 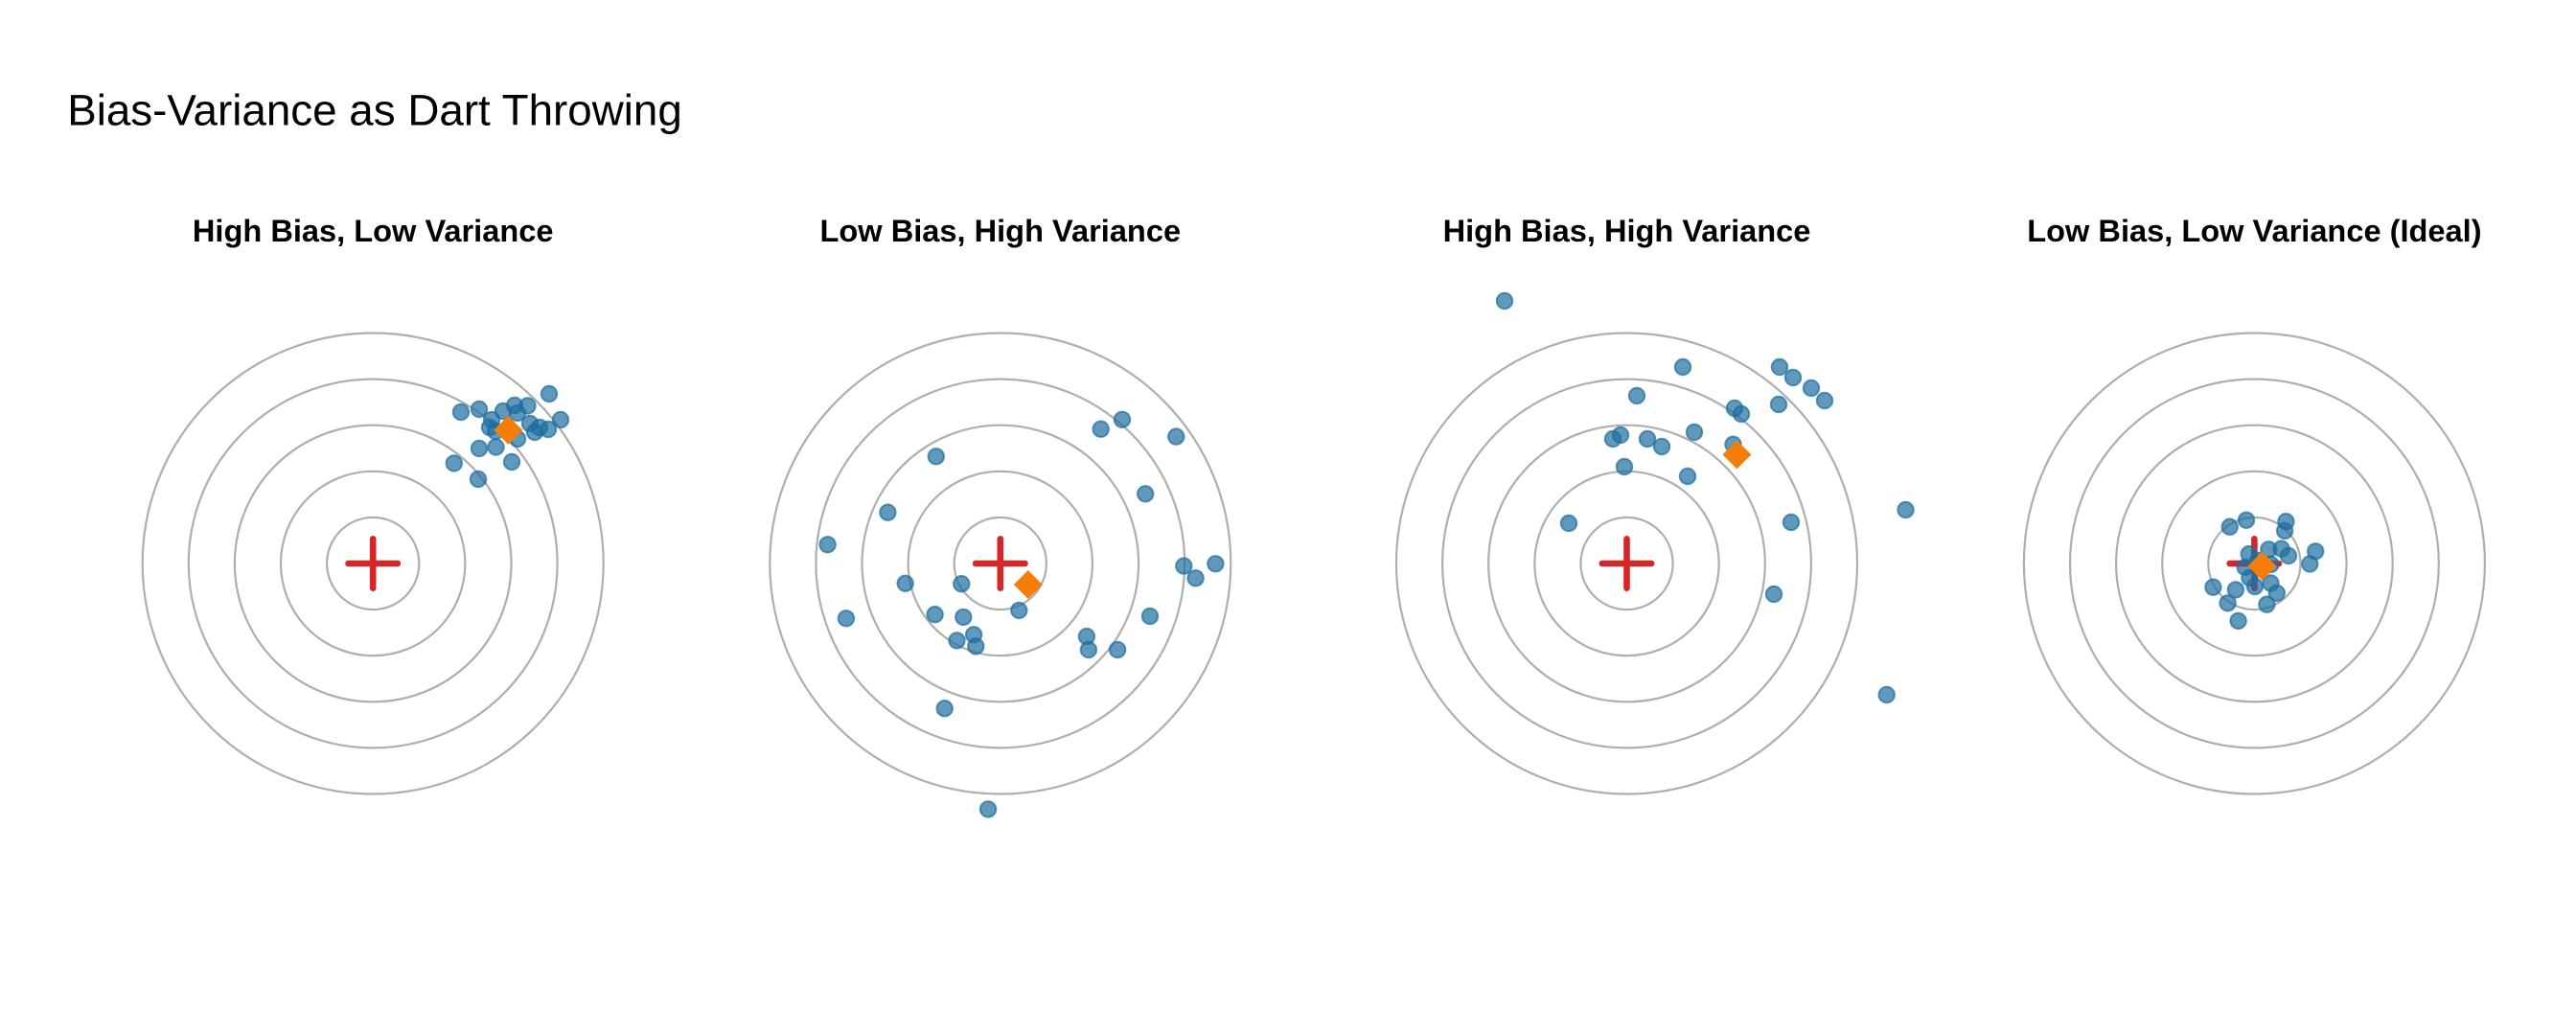 What do you see at coordinates (374, 110) in the screenshot?
I see `svg-text: Bias-Variance as Dart Throwing` at bounding box center [374, 110].